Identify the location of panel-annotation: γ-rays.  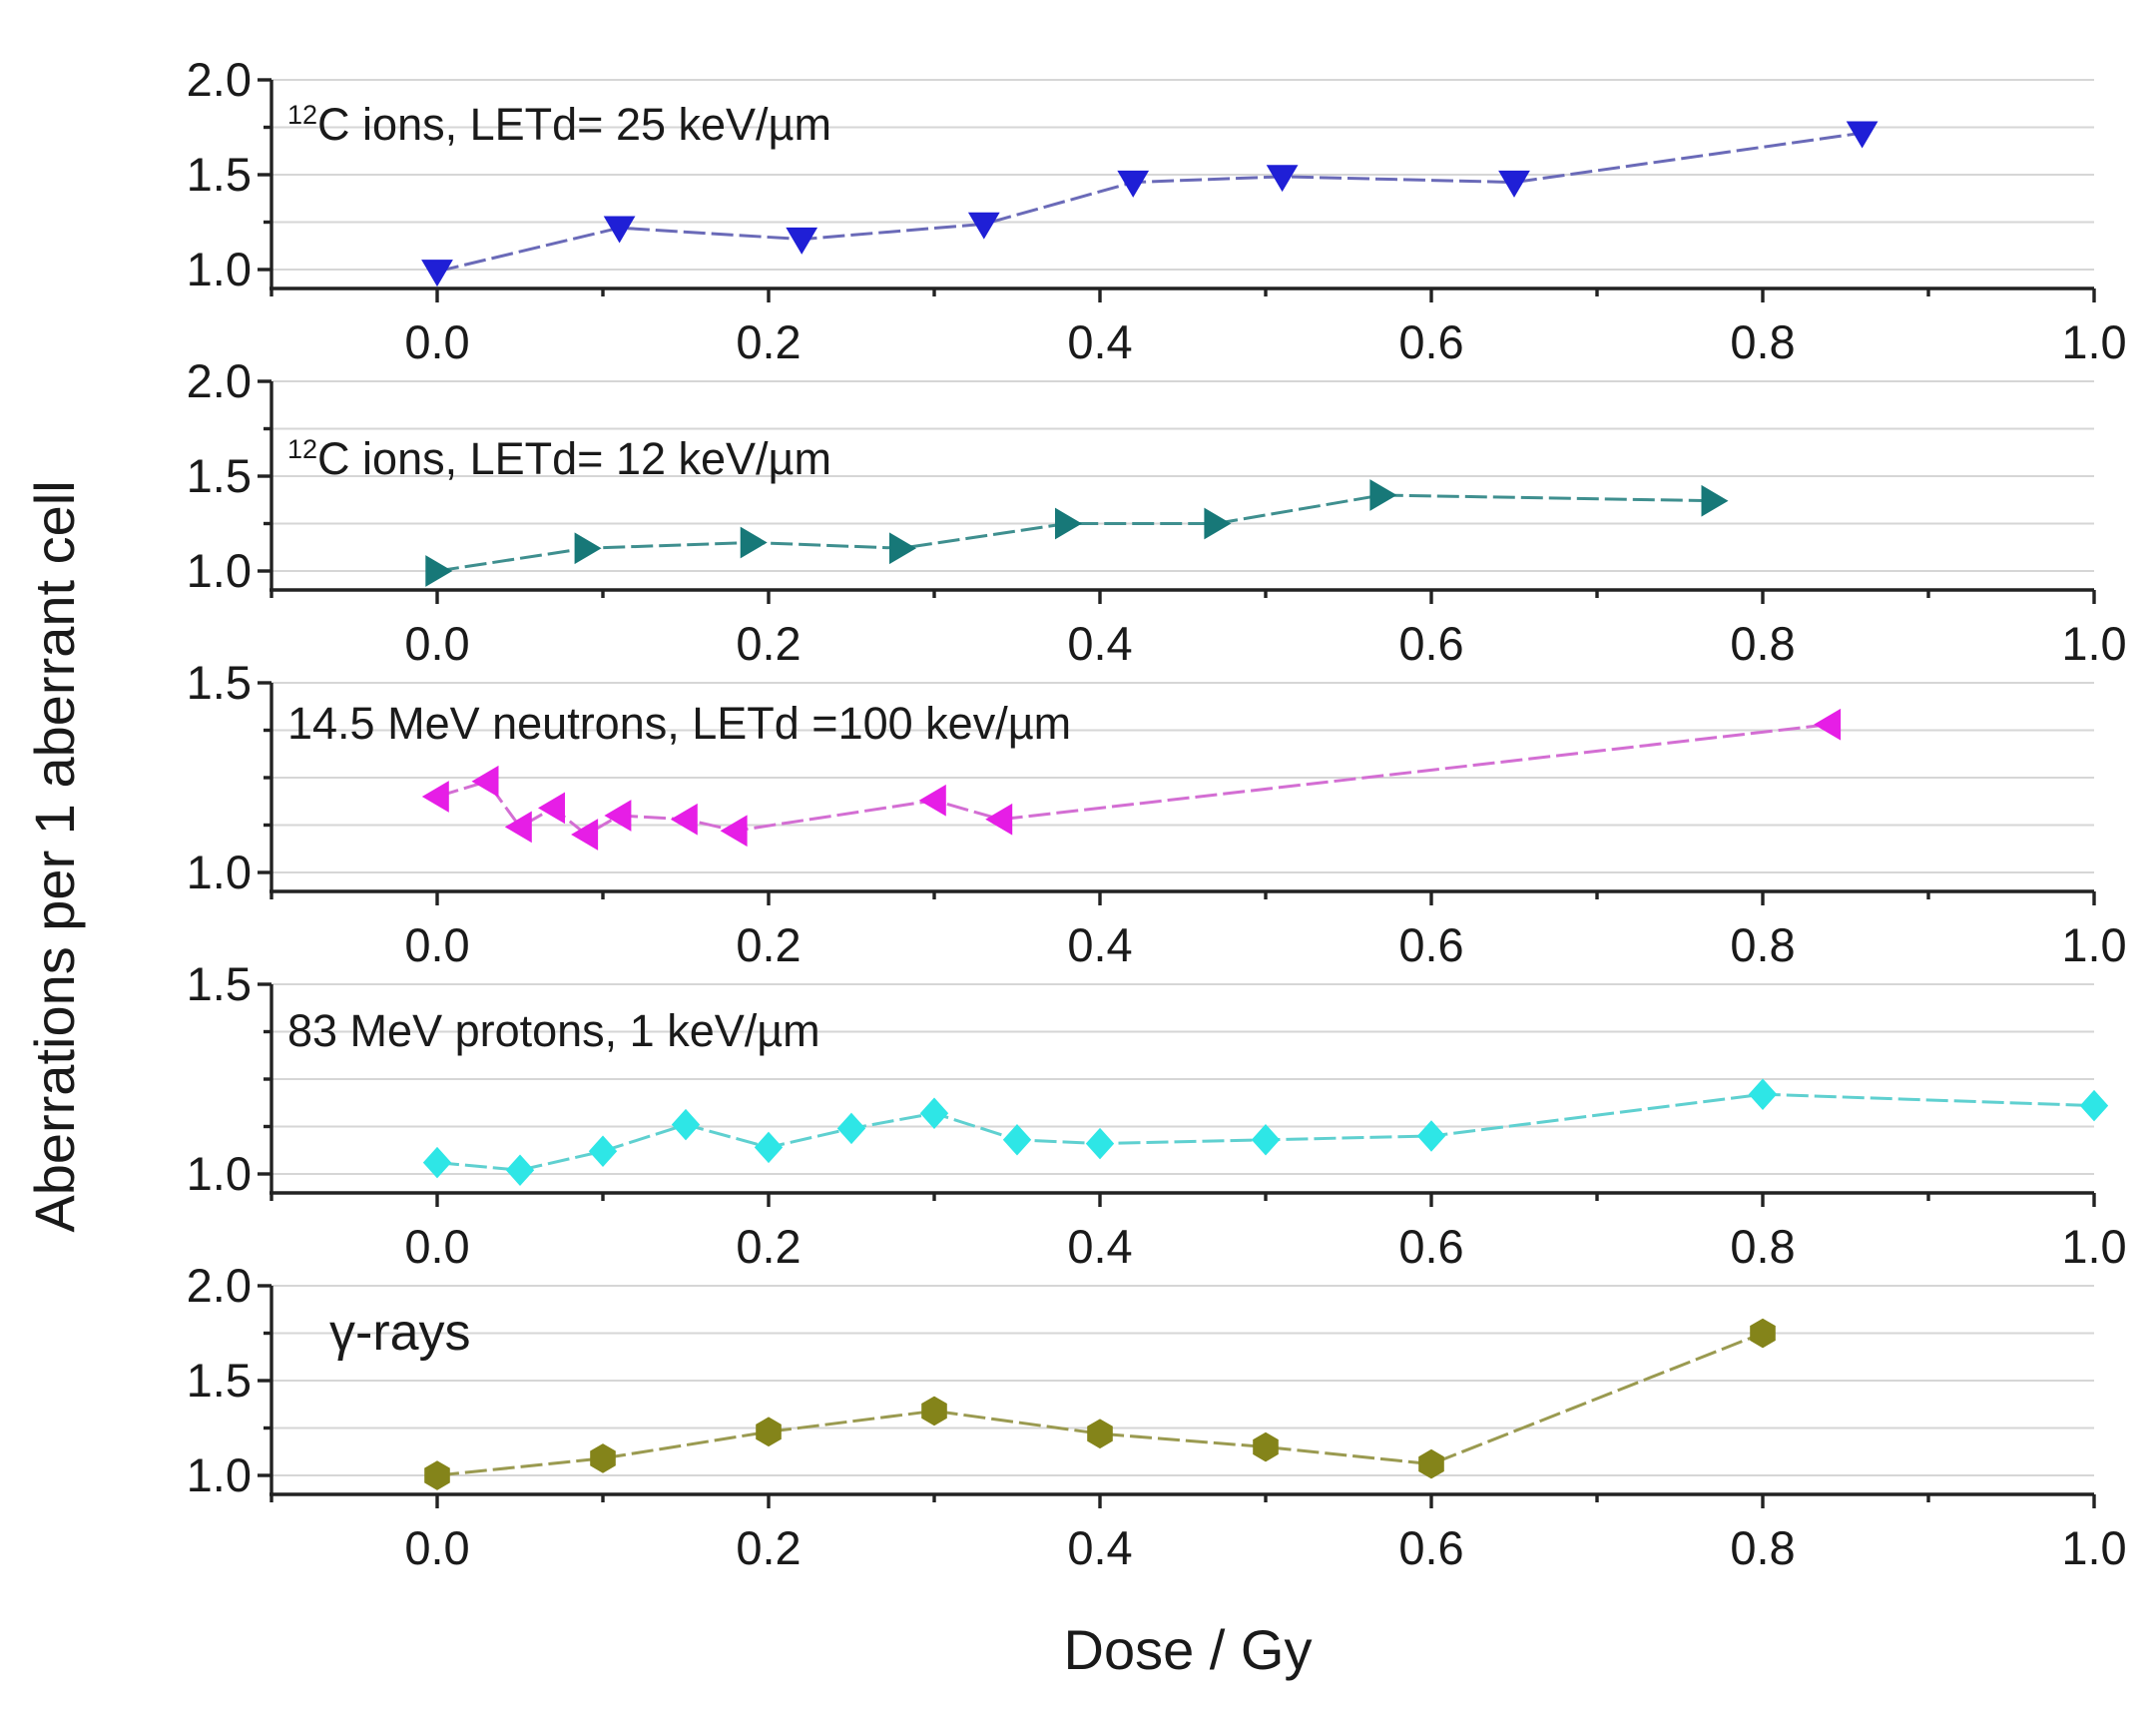
(400, 1333).